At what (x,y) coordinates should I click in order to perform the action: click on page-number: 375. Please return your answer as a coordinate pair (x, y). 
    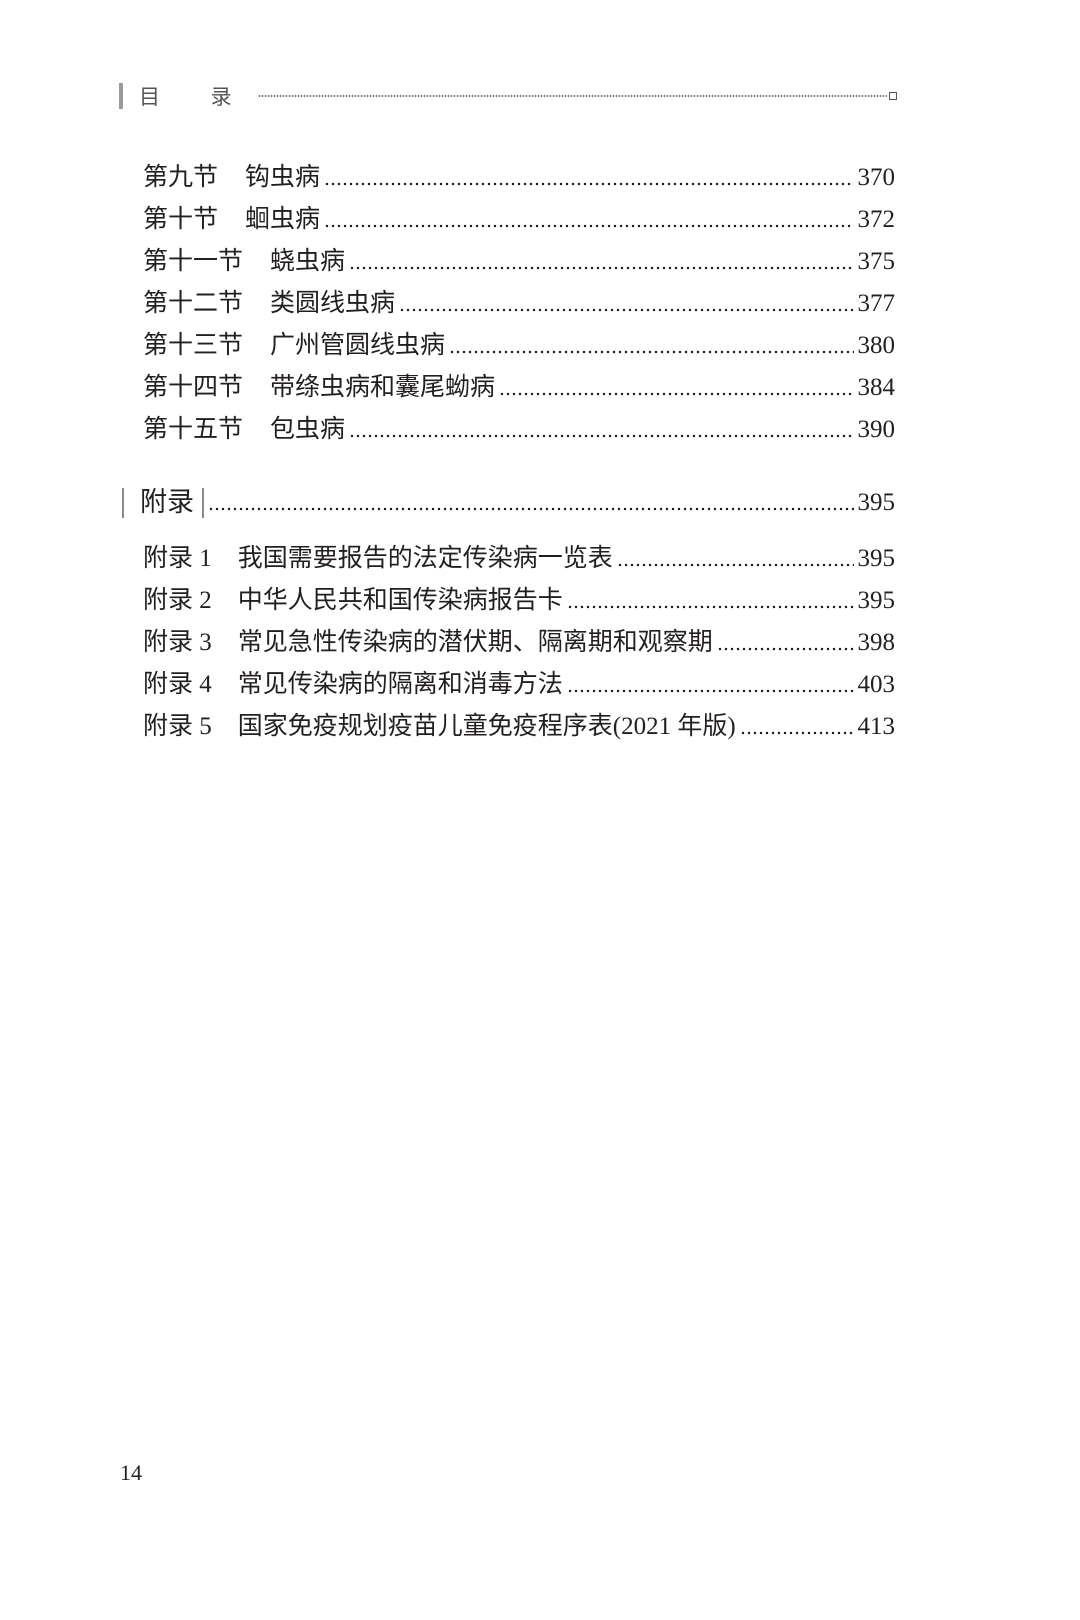
    Looking at the image, I should click on (876, 261).